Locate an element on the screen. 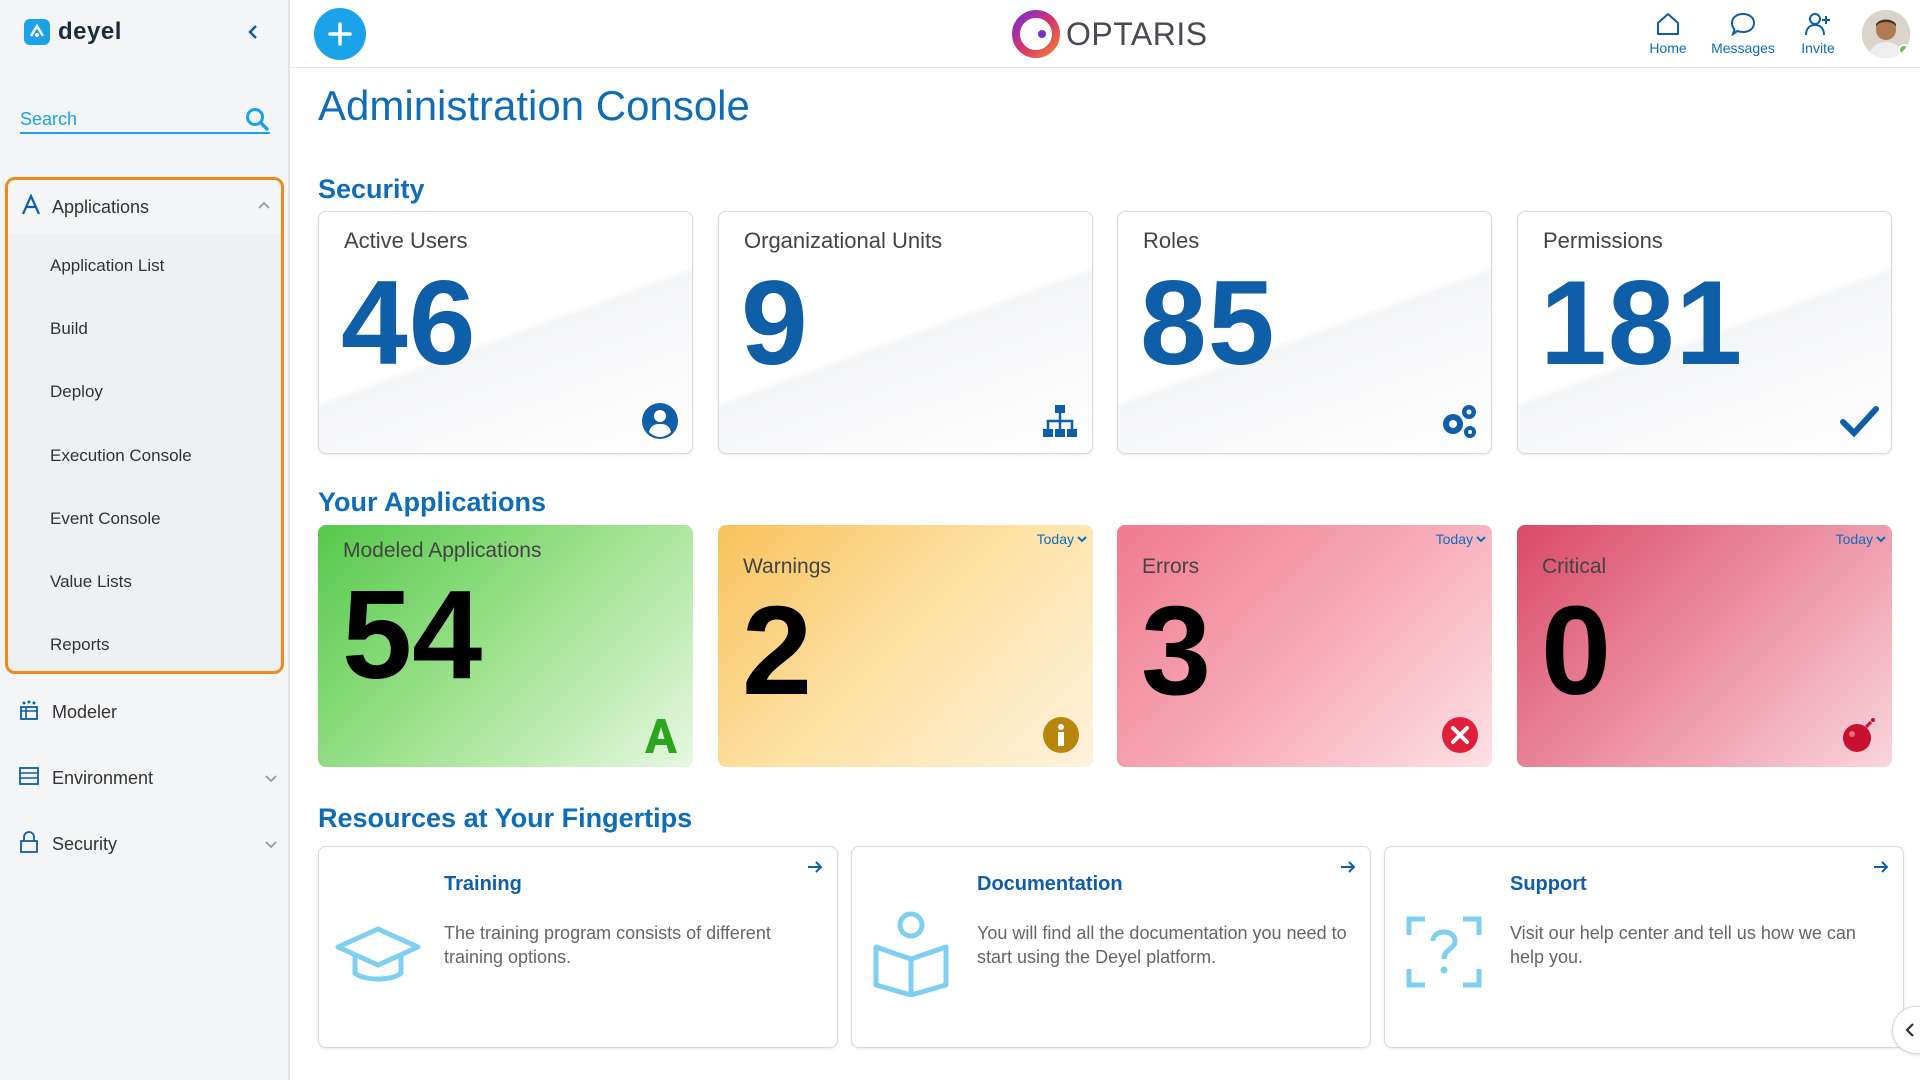 The width and height of the screenshot is (1920, 1080). online-status-dot is located at coordinates (1904, 50).